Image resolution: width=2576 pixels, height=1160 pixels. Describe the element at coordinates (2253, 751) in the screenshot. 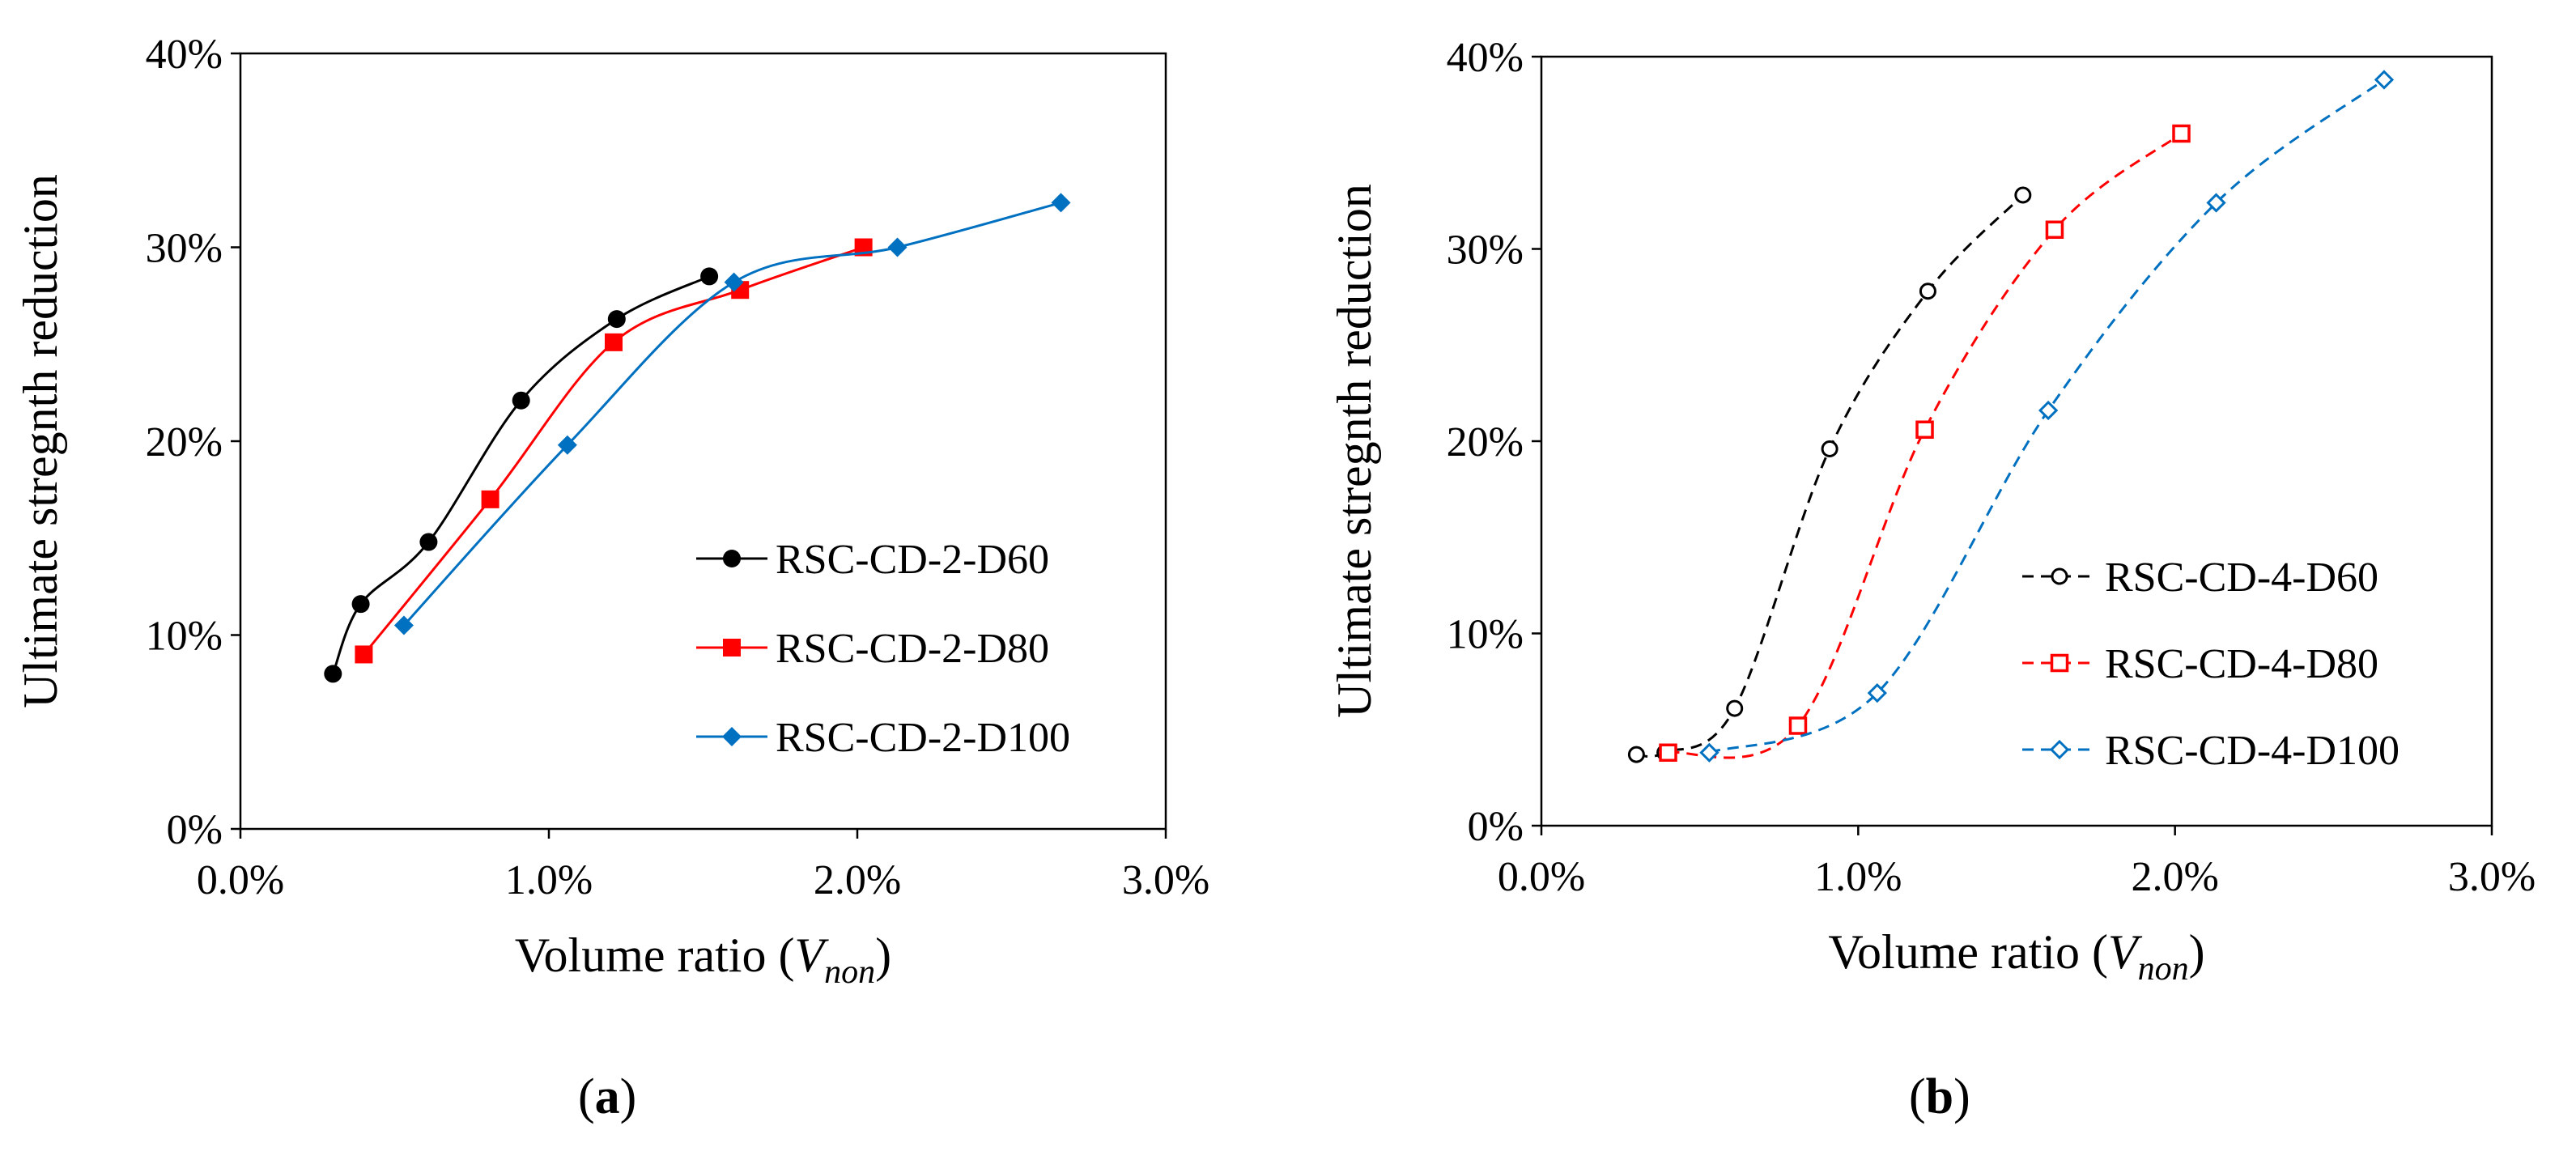

I see `legend-label: RSC-CD-4-D100` at that location.